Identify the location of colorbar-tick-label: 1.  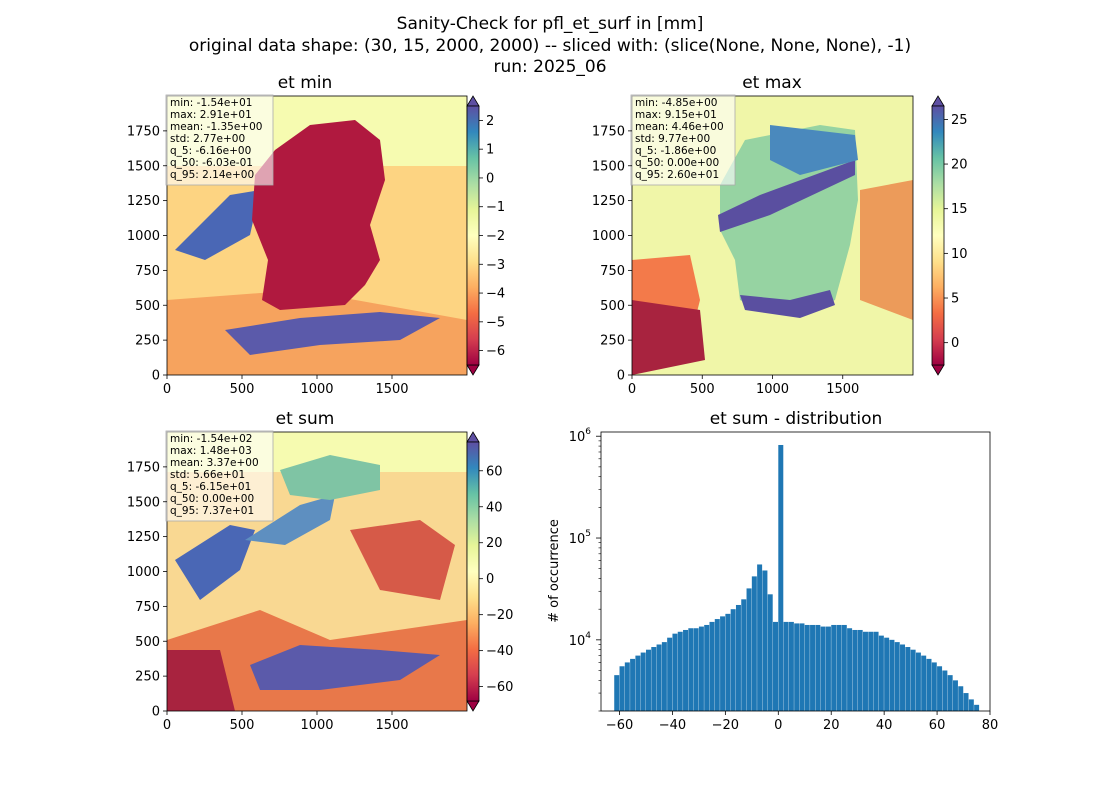
(490, 150).